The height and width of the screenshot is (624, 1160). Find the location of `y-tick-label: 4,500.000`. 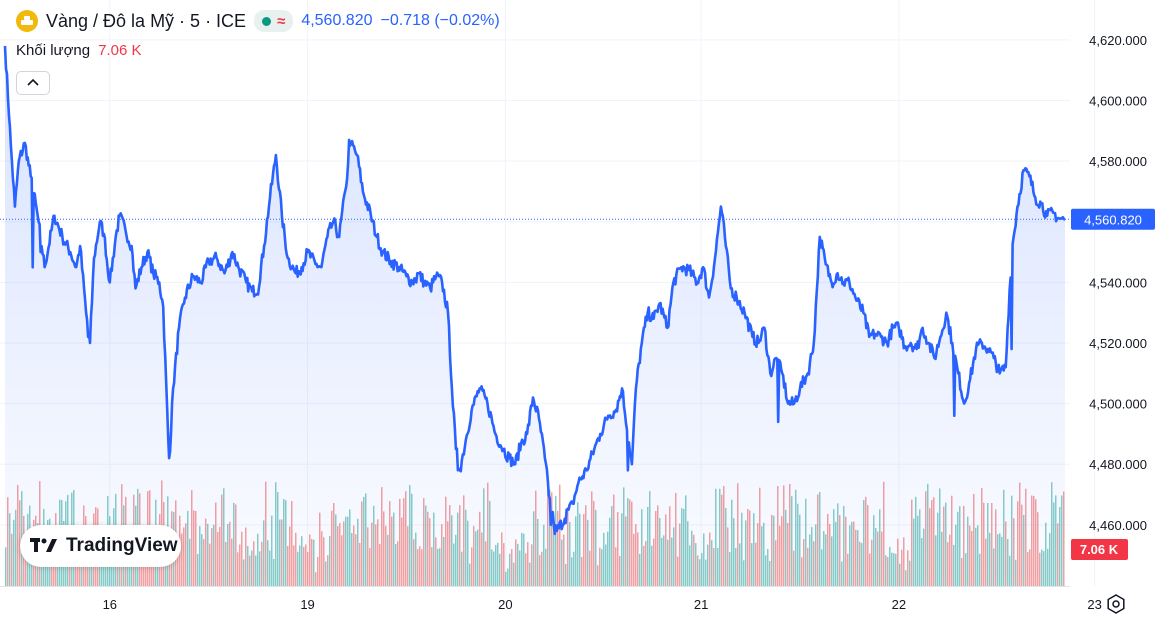

y-tick-label: 4,500.000 is located at coordinates (1118, 404).